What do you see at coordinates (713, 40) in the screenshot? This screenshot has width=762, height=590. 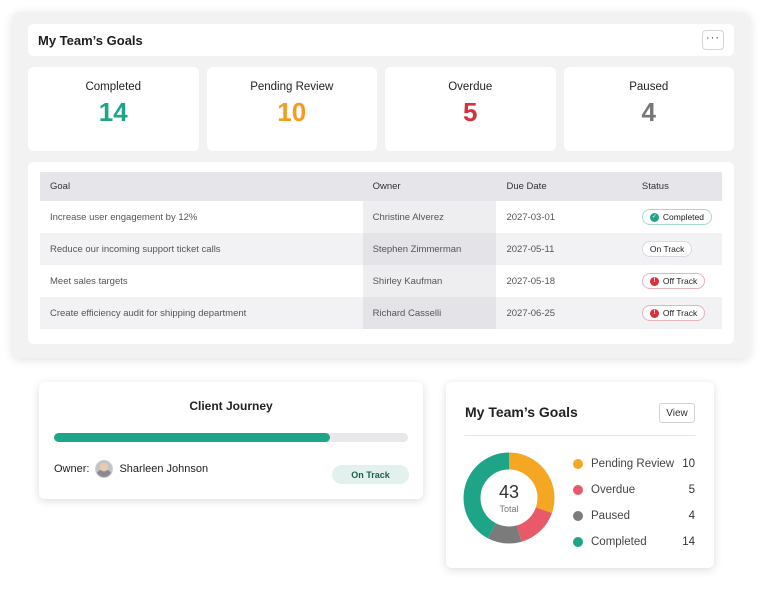 I see `more-options-button: ···` at bounding box center [713, 40].